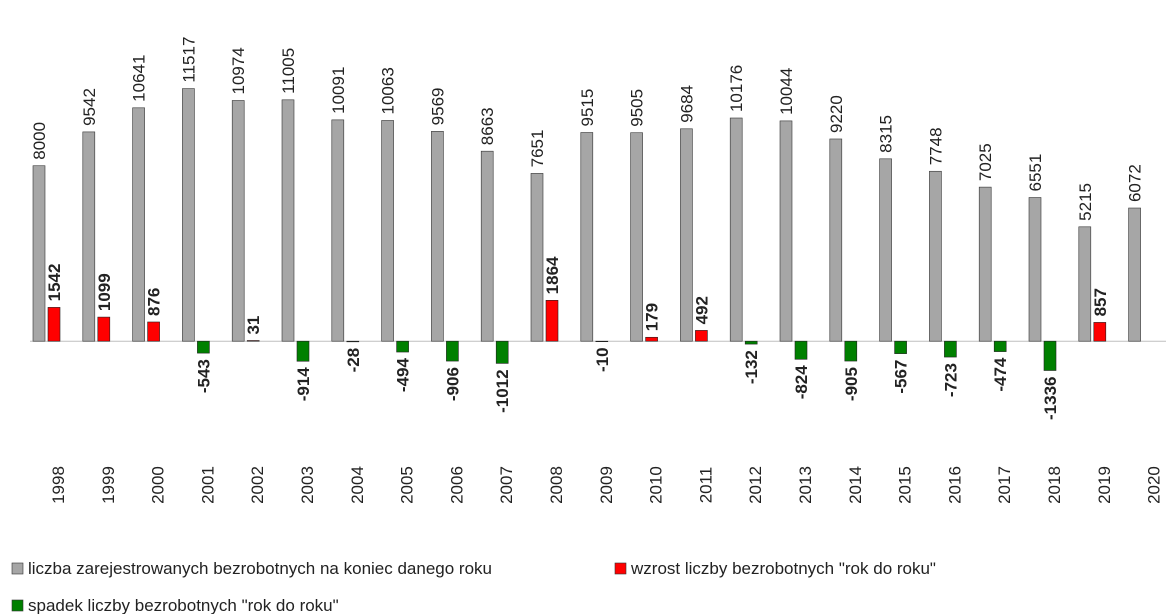 Image resolution: width=1166 pixels, height=614 pixels. What do you see at coordinates (58, 485) in the screenshot?
I see `x-tick-label: 1998` at bounding box center [58, 485].